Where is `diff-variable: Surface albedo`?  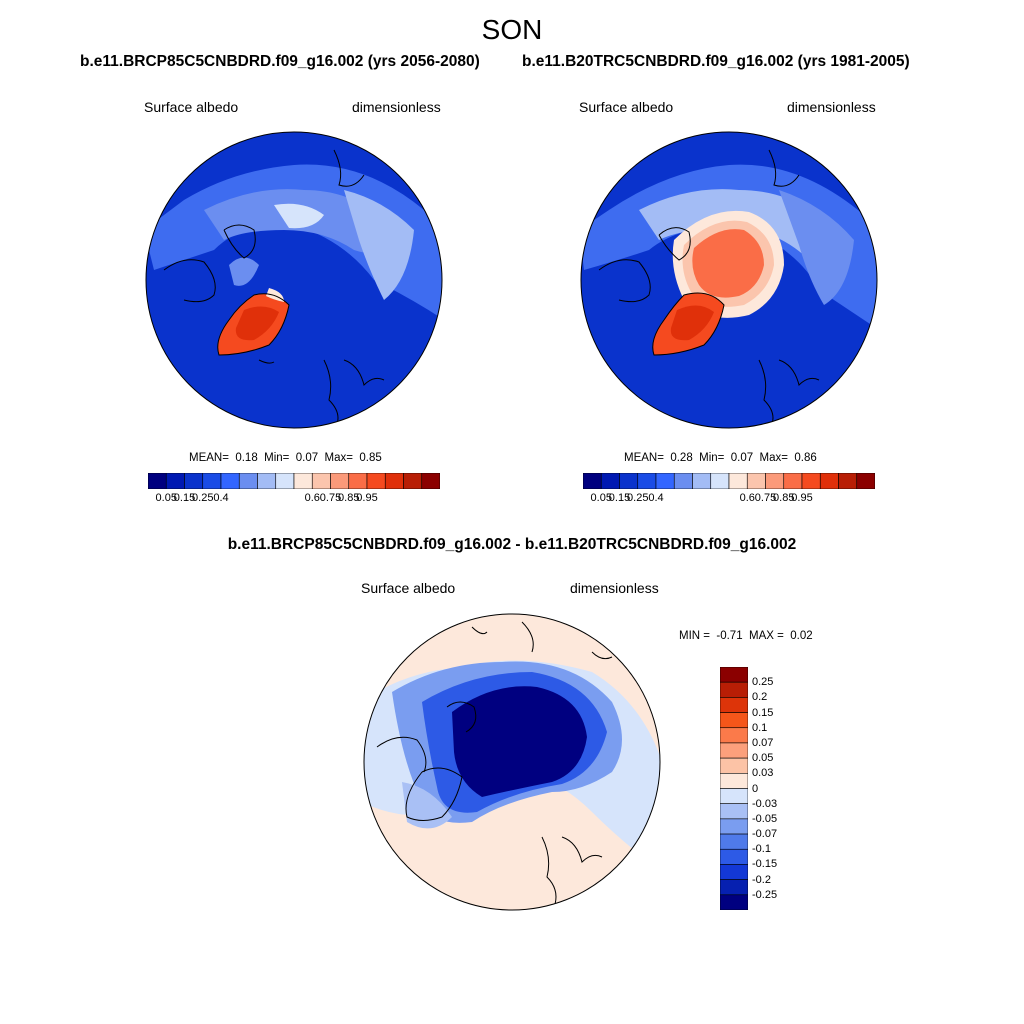
diff-variable: Surface albedo is located at coordinates (408, 588).